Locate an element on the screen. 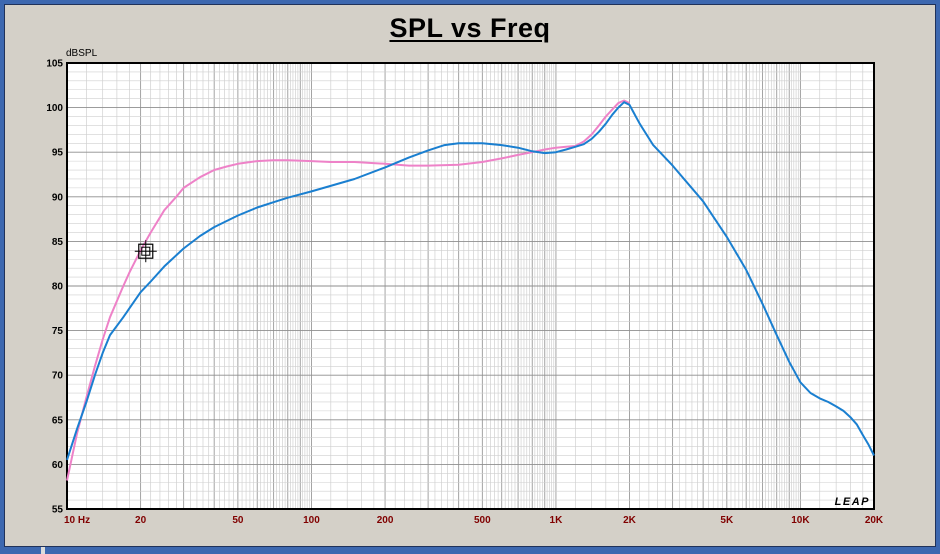 The image size is (940, 554). cursor-marker is located at coordinates (145, 251).